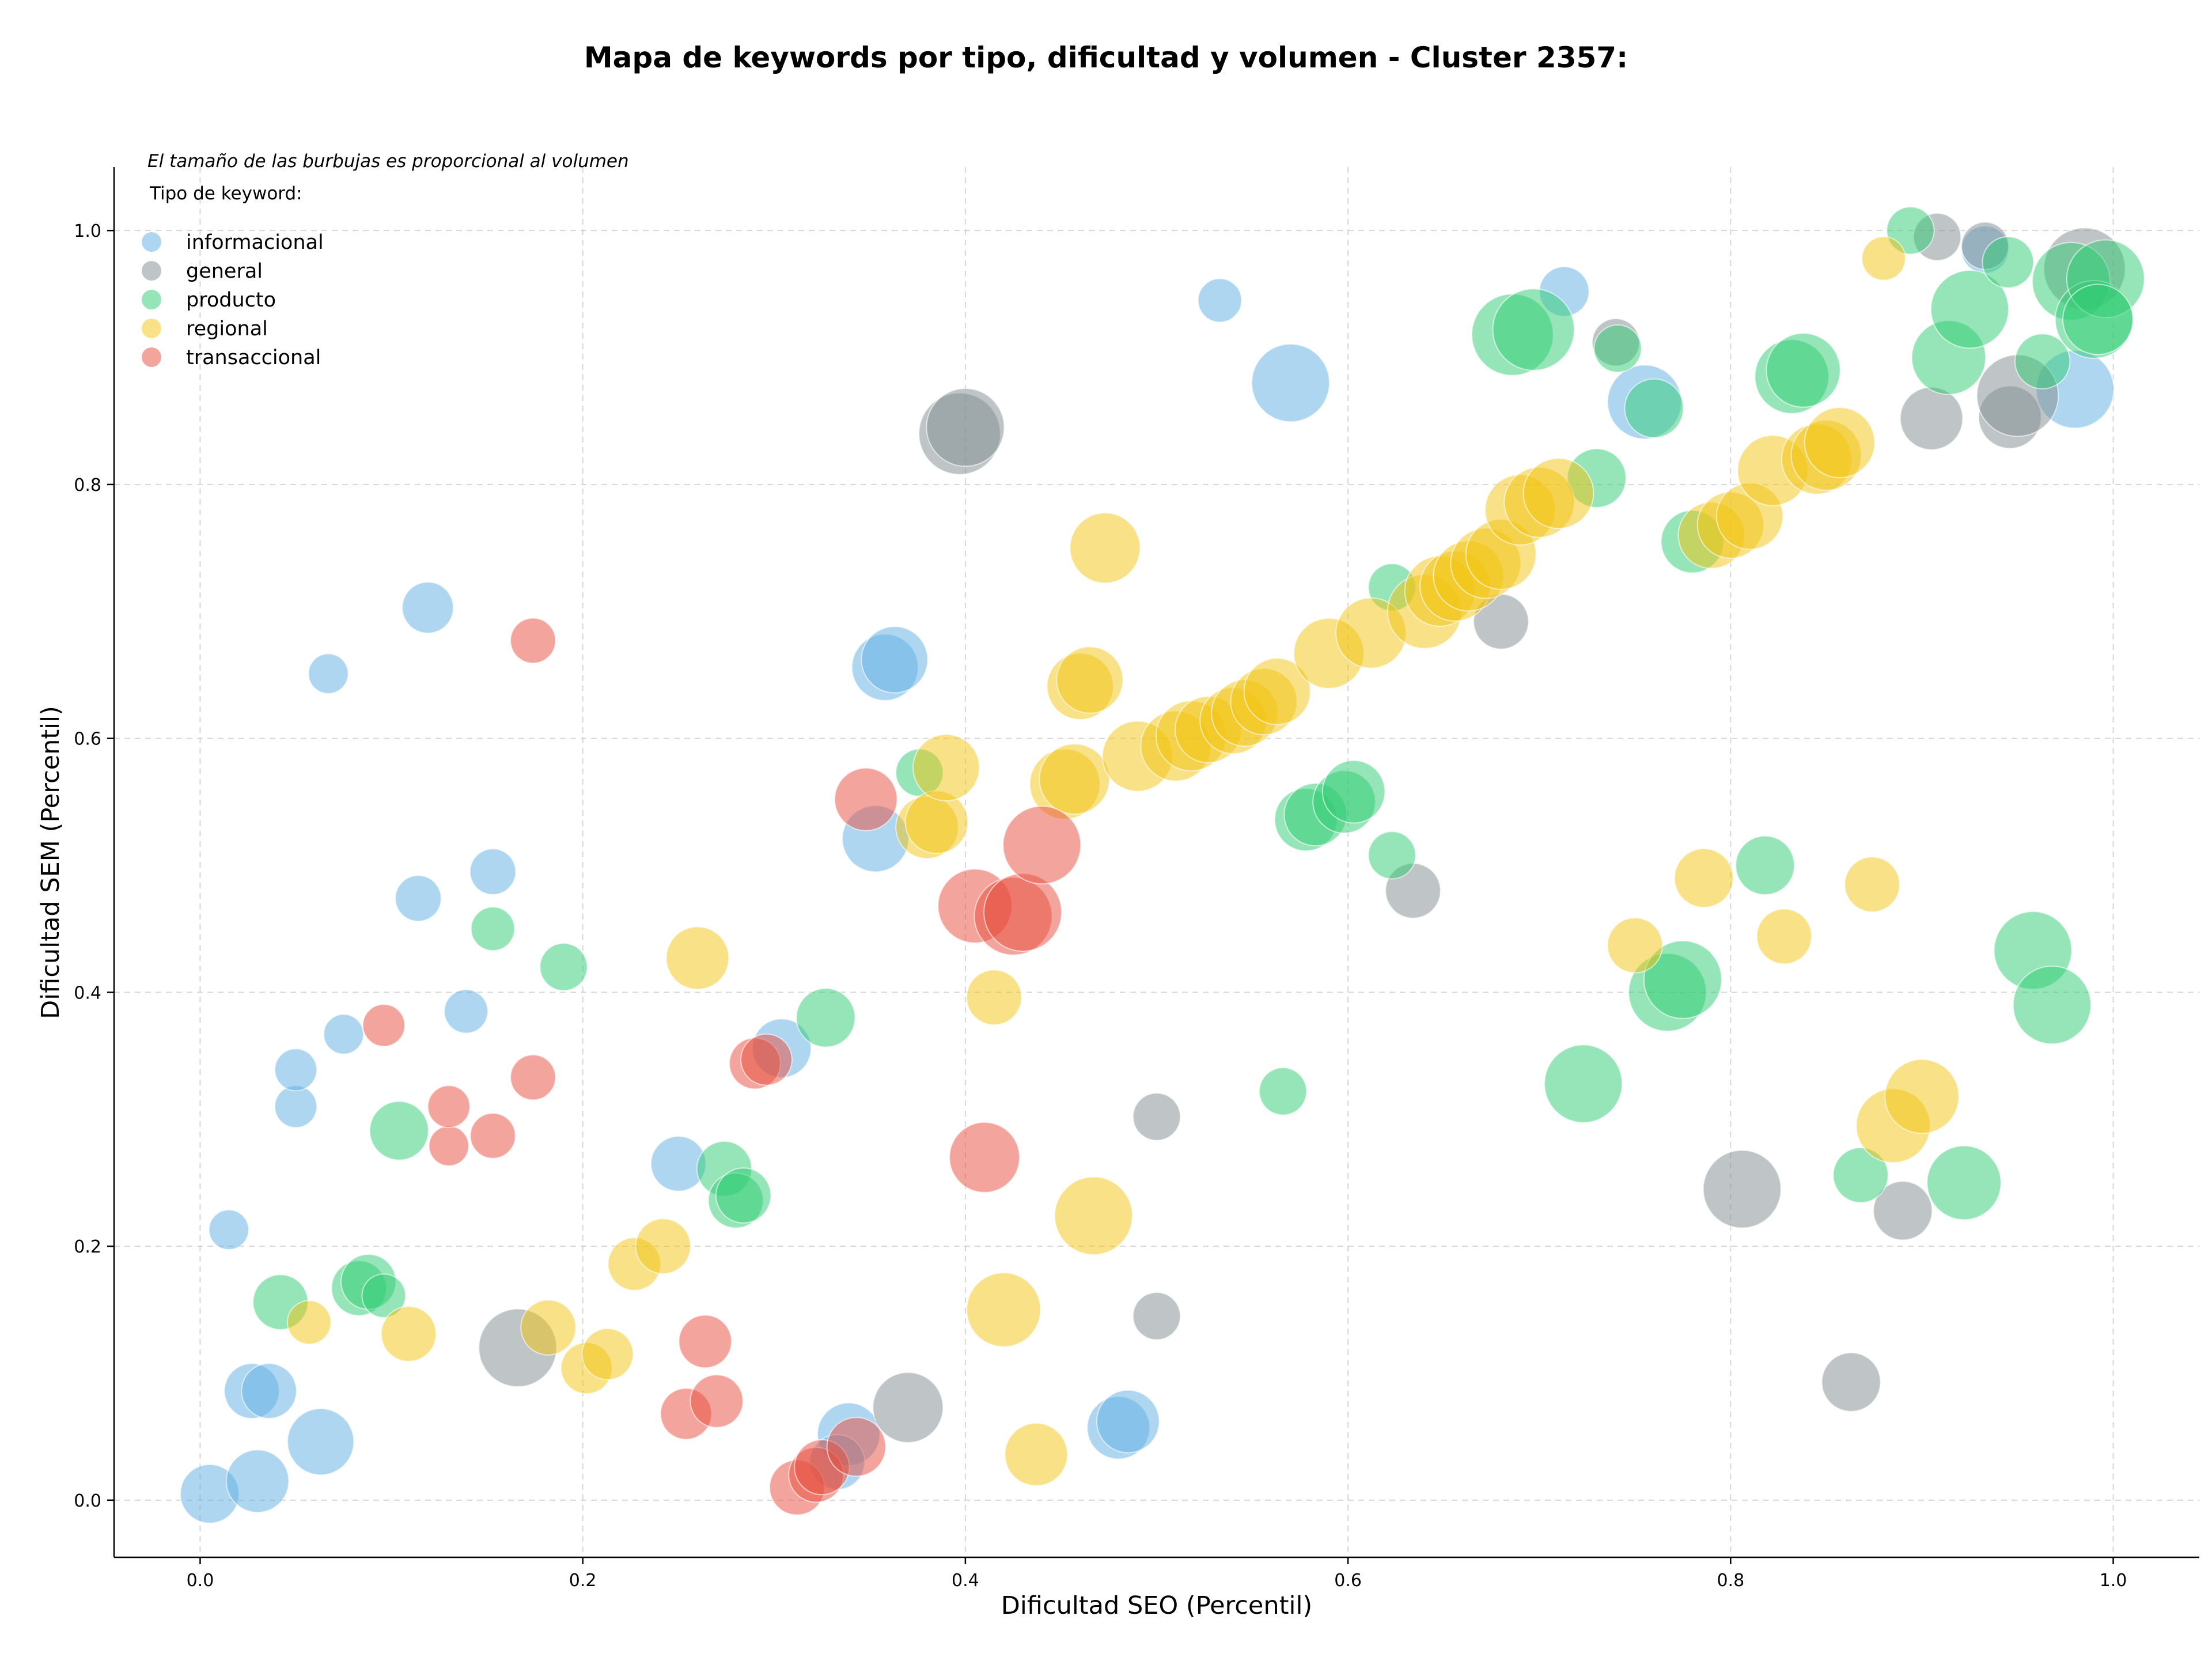 The height and width of the screenshot is (1661, 2212). What do you see at coordinates (87, 1501) in the screenshot?
I see `y-tick-label: 0.0` at bounding box center [87, 1501].